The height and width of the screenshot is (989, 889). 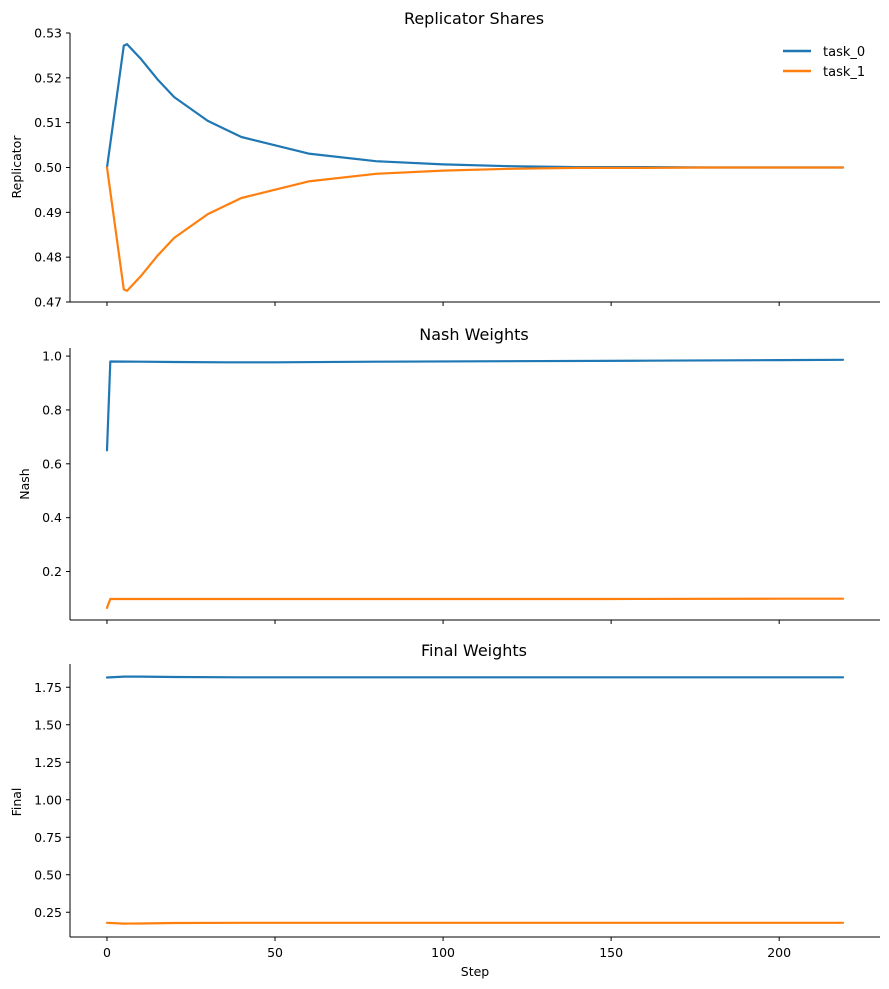 What do you see at coordinates (48, 799) in the screenshot?
I see `y-tick-label: 1.00` at bounding box center [48, 799].